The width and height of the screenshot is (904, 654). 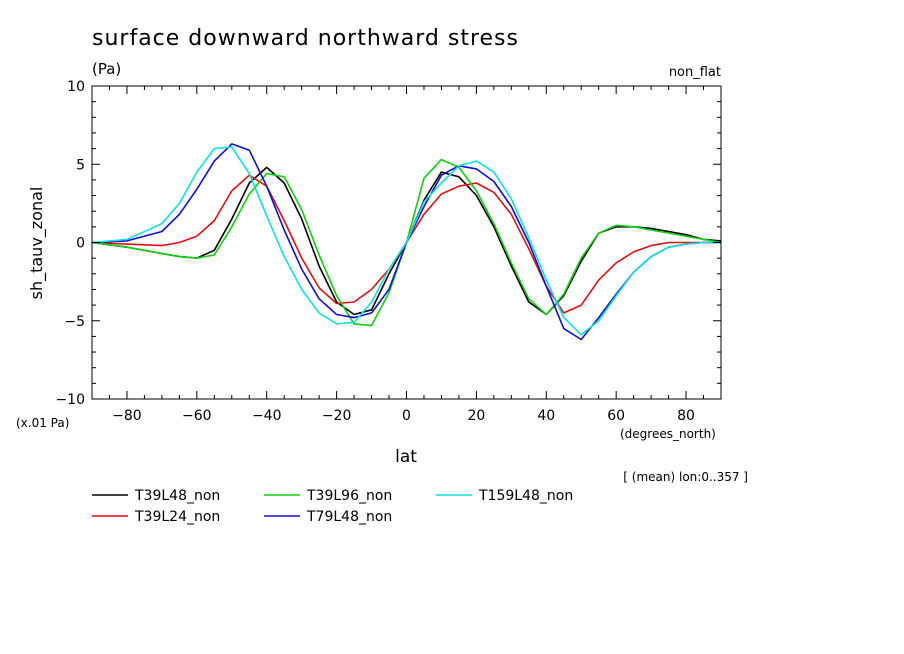 I want to click on y-tick-label: 0, so click(x=80, y=244).